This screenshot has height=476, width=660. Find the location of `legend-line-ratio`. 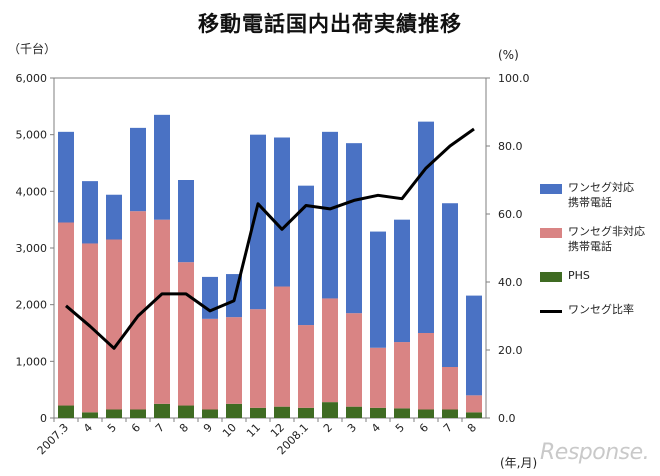

legend-line-ratio is located at coordinates (551, 311).